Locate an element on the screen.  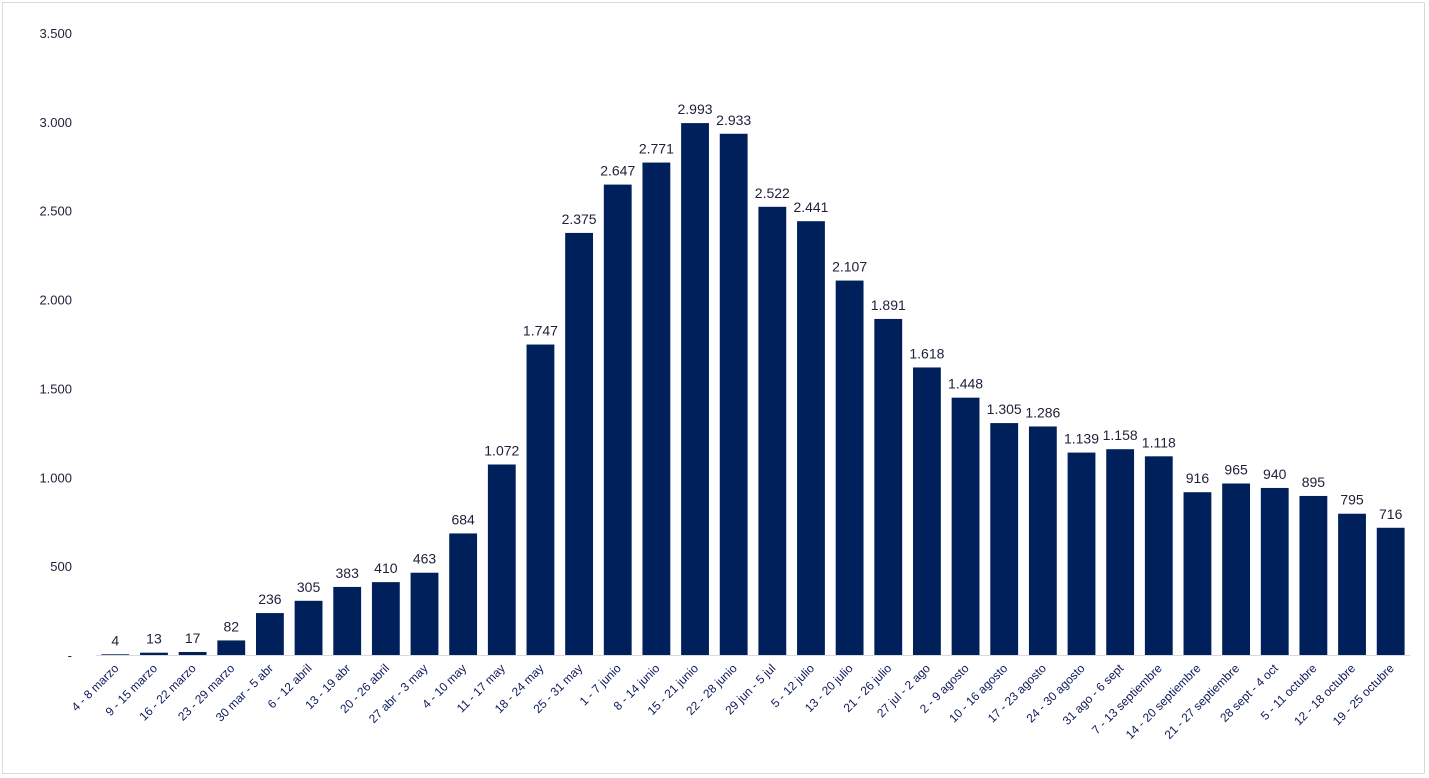
data-label: 1.448 is located at coordinates (965, 384).